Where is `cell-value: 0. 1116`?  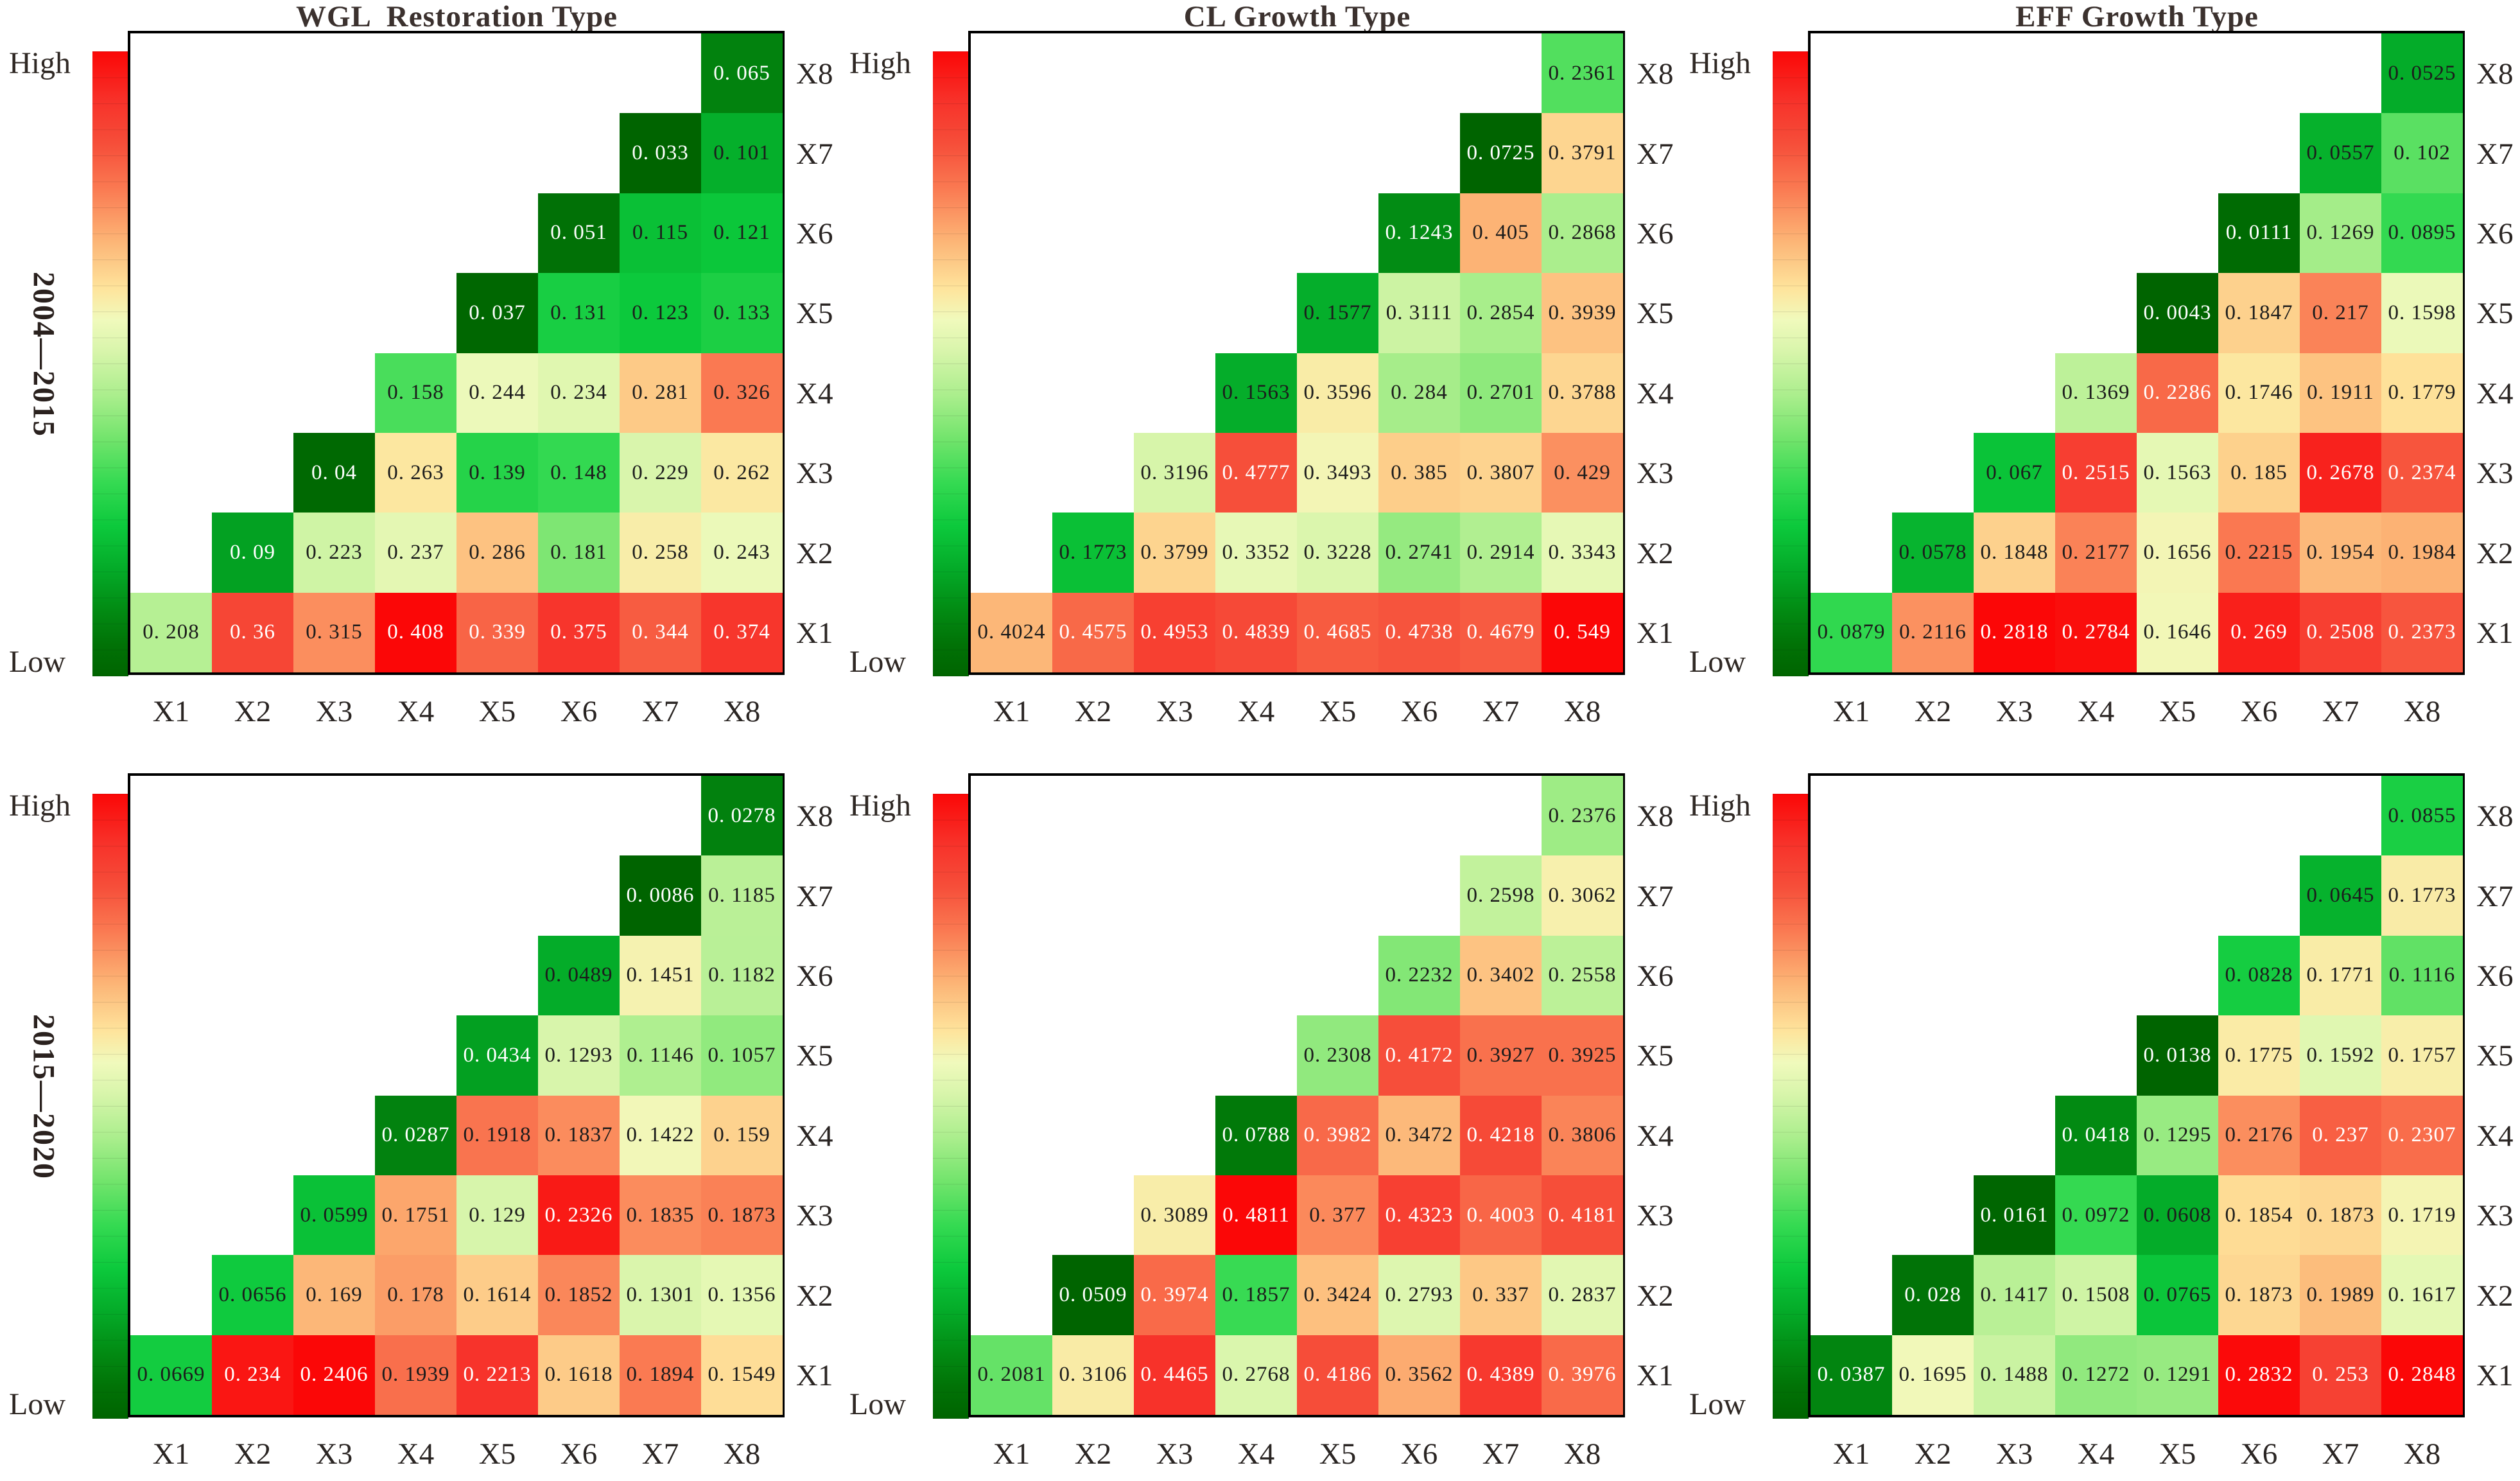
cell-value: 0. 1116 is located at coordinates (2422, 975).